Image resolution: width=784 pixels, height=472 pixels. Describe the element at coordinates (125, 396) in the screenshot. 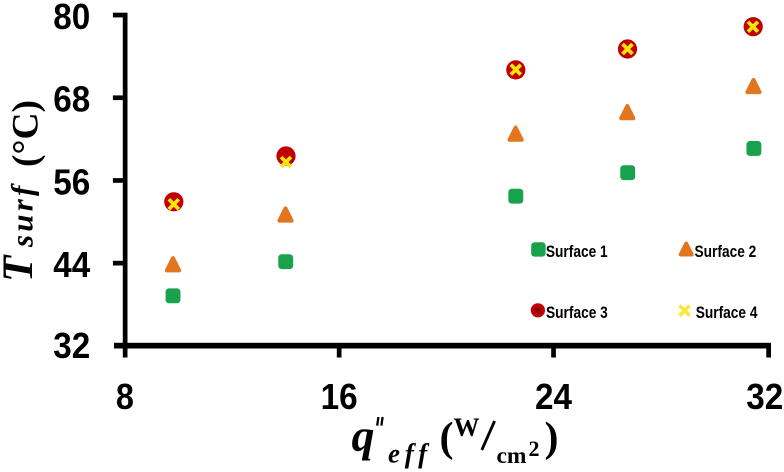

I see `svg-text: 8` at that location.